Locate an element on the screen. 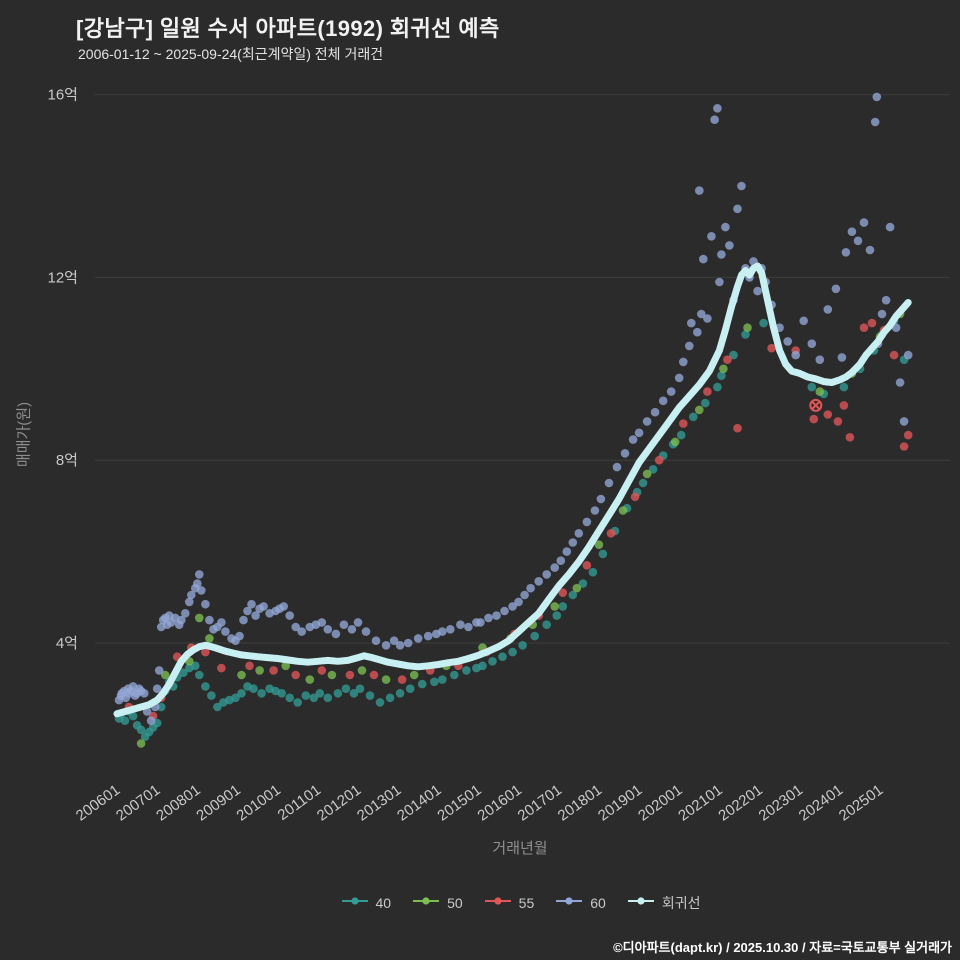  highlight-marker-circle is located at coordinates (816, 405).